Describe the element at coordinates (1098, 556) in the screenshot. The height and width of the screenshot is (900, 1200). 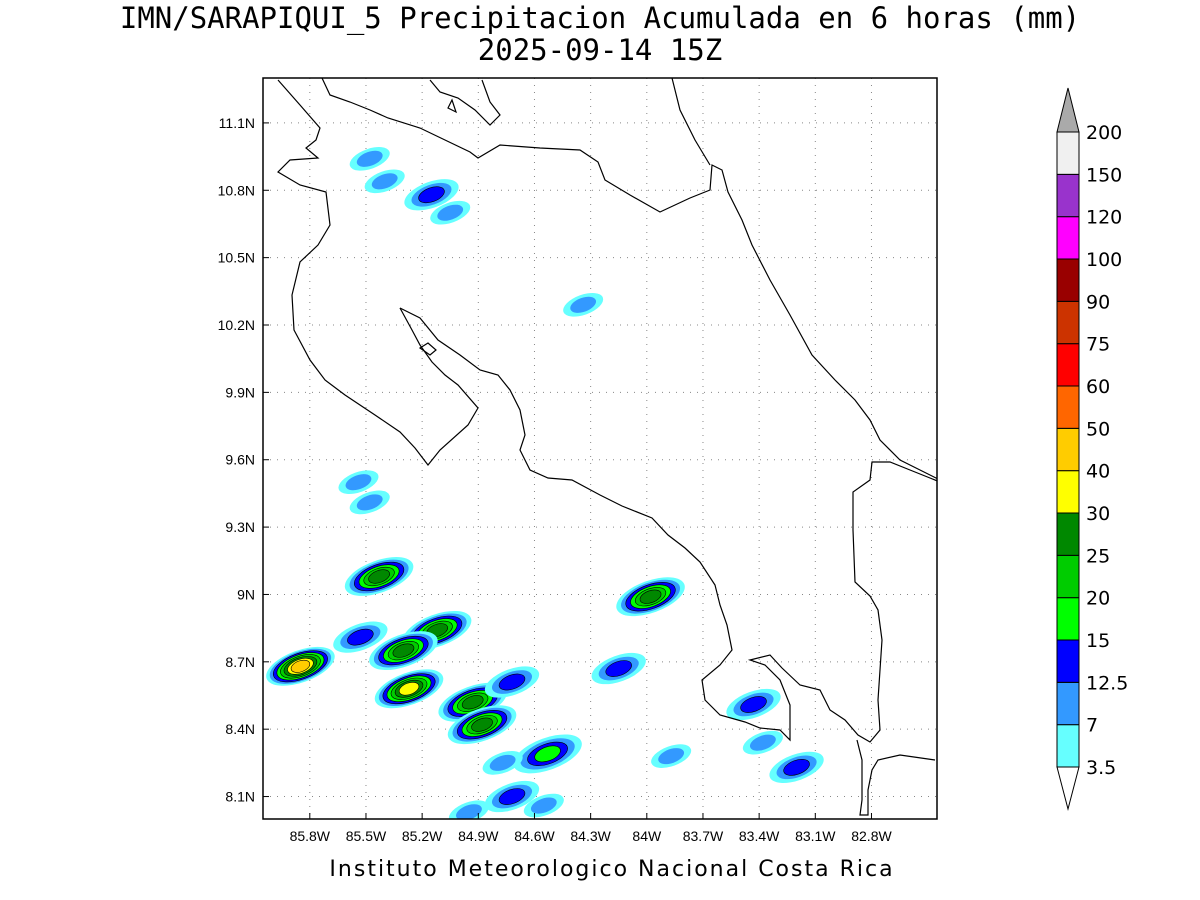
I see `colorbar-level-label: 25` at that location.